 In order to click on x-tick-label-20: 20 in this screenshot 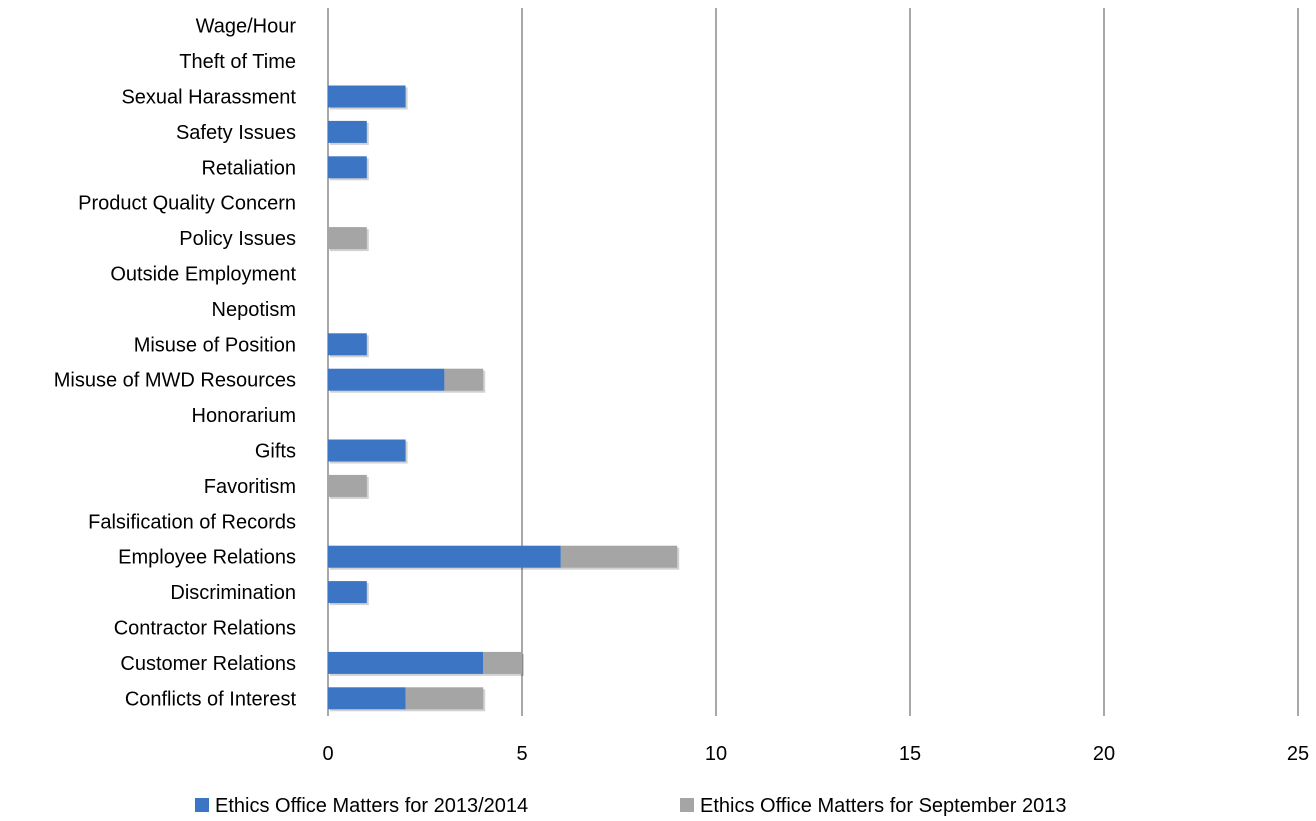, I will do `click(1104, 754)`.